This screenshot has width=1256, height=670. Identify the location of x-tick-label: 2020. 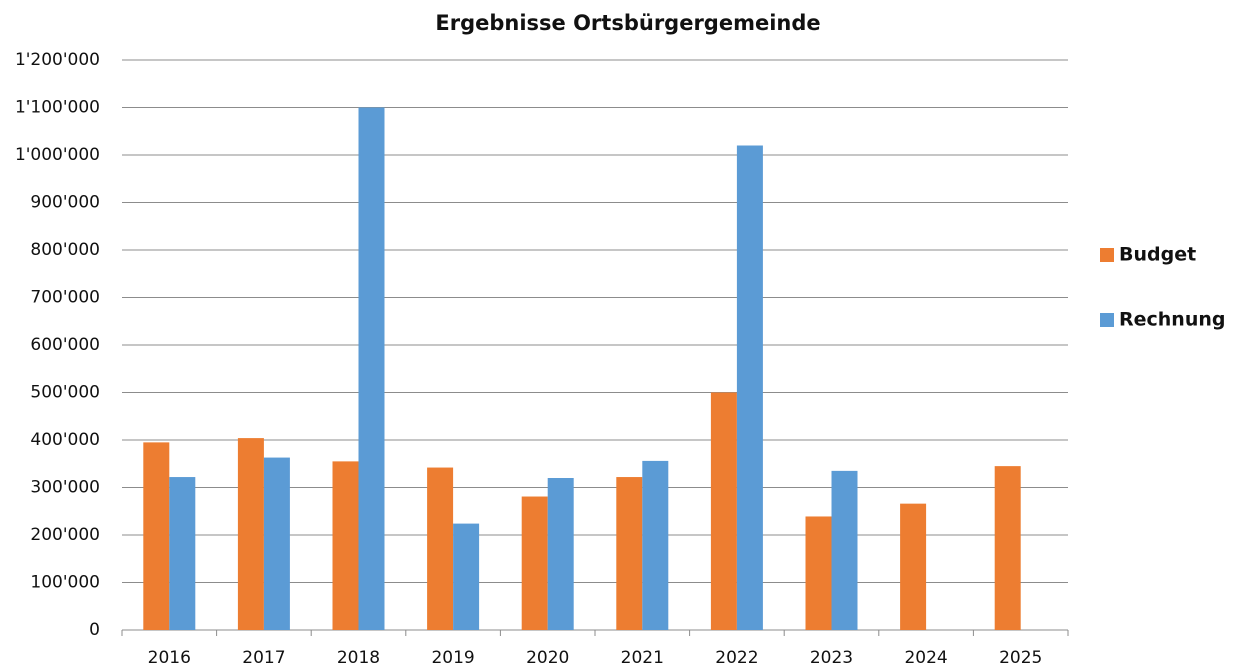
(547, 658).